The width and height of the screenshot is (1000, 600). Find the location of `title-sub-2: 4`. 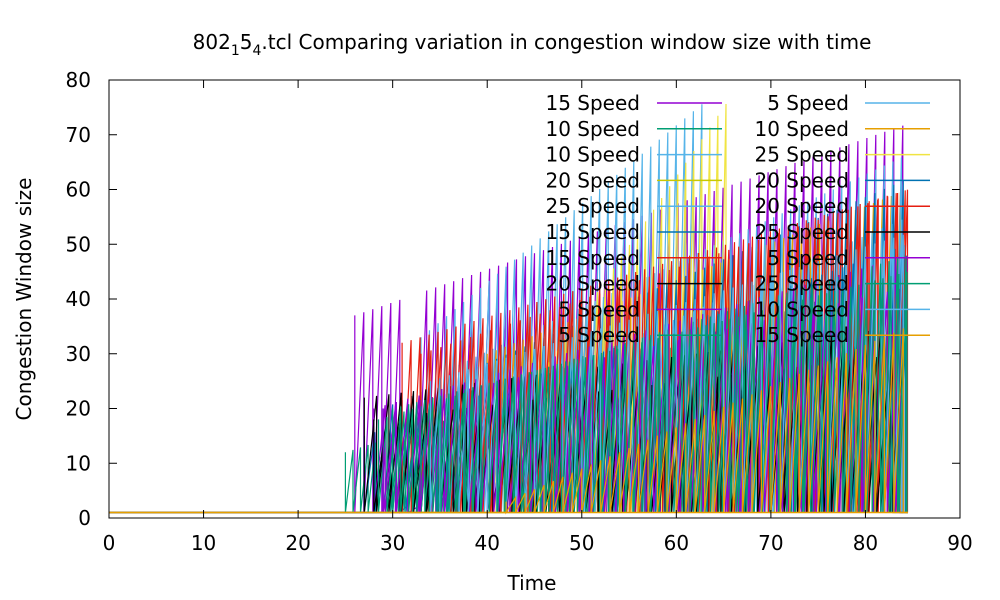

title-sub-2: 4 is located at coordinates (256, 51).